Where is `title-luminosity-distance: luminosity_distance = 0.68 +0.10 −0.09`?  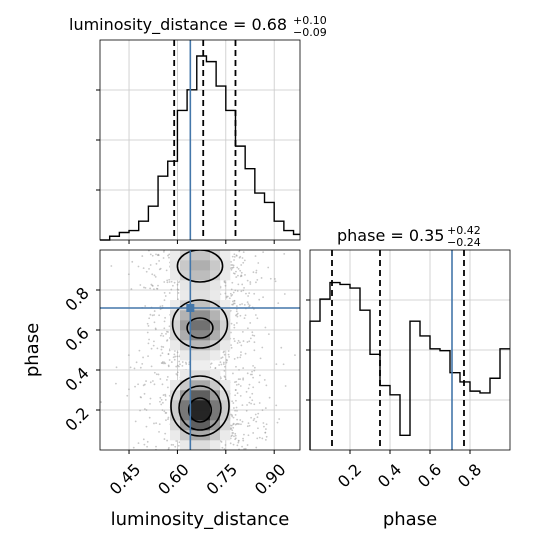
title-luminosity-distance: luminosity_distance = 0.68 +0.10 −0.09 is located at coordinates (198, 26).